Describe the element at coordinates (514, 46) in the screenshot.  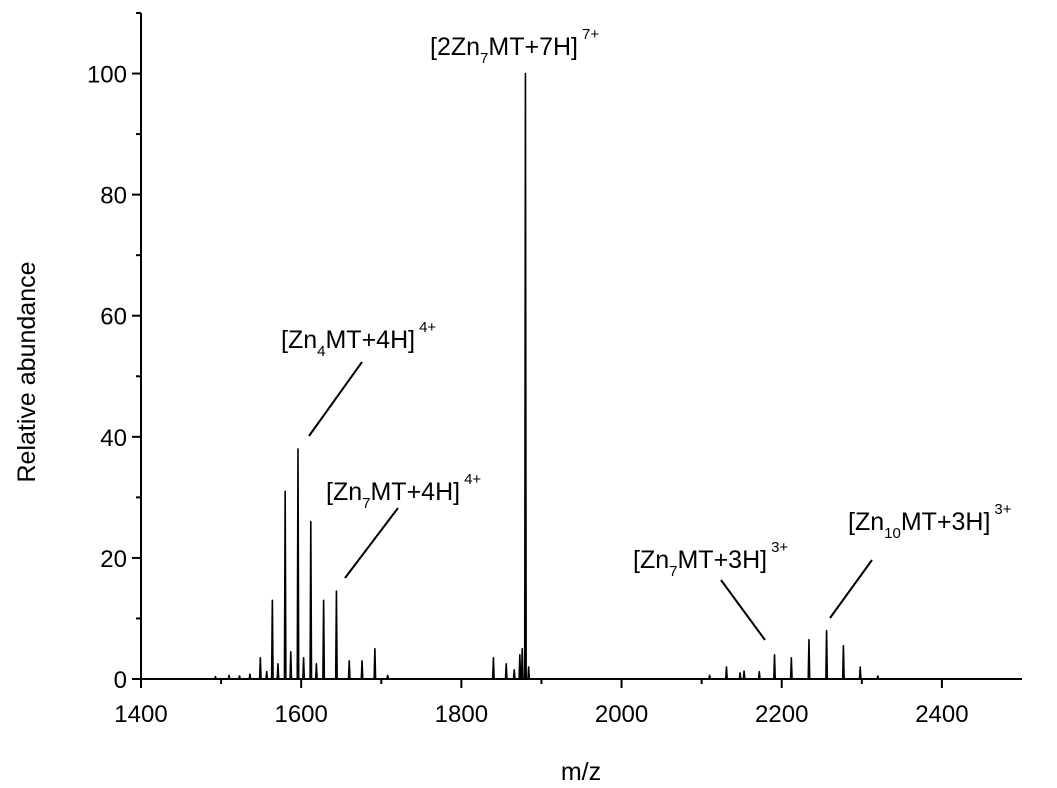
I see `annotation-label: [2Zn7MT+7H] 7+` at that location.